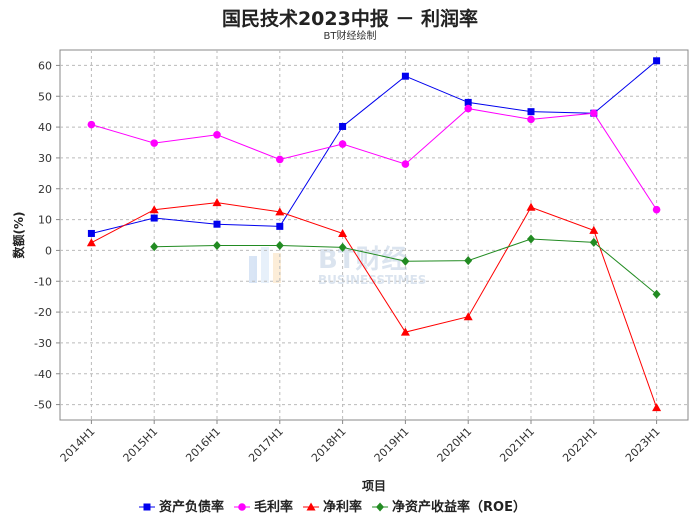  I want to click on legend-label: 毛利率, so click(273, 507).